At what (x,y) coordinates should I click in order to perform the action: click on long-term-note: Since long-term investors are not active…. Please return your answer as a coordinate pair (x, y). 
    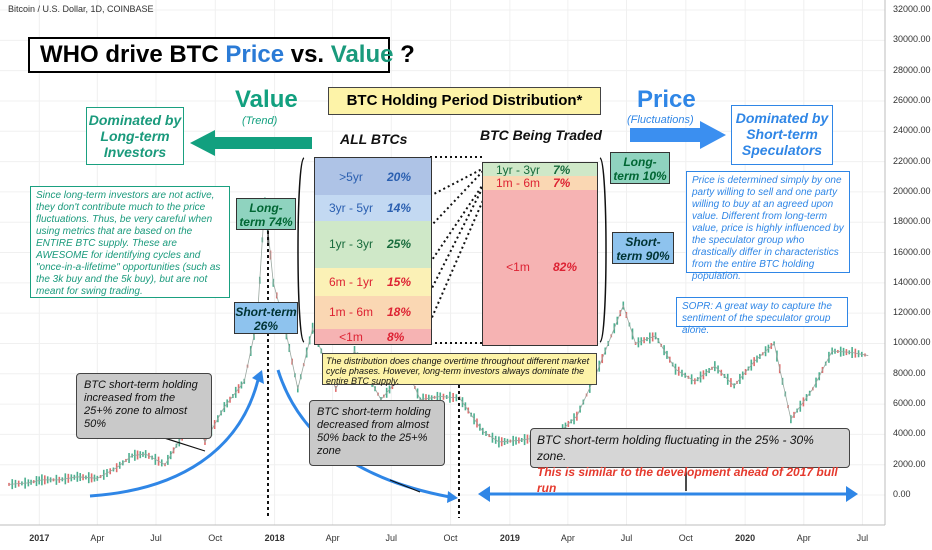
    Looking at the image, I should click on (130, 242).